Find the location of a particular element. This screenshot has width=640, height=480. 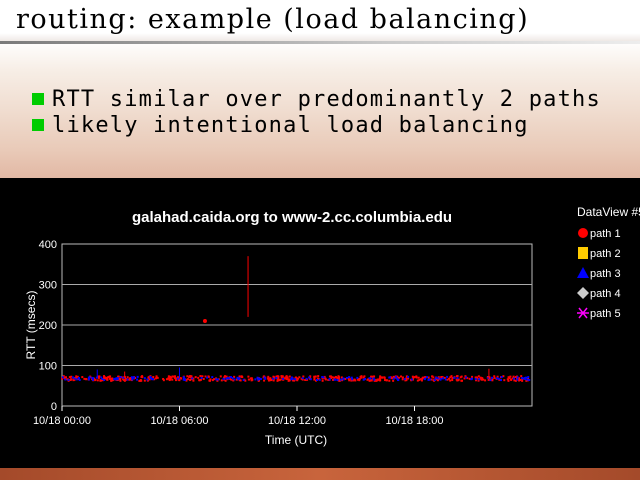

bullet-item: likely intentional load balancing is located at coordinates (316, 125).